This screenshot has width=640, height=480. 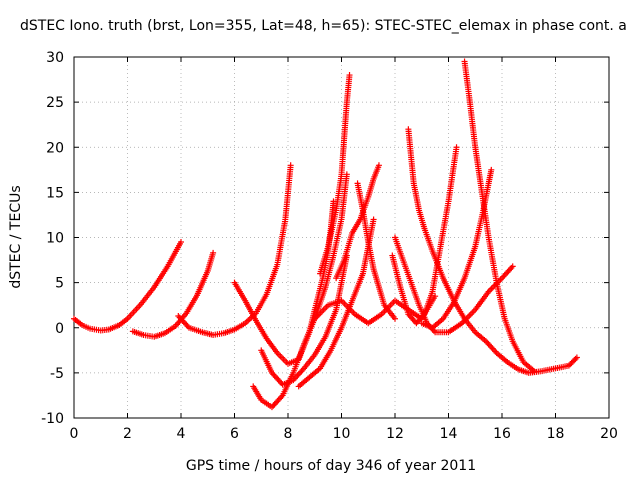 What do you see at coordinates (181, 434) in the screenshot?
I see `x-tick-label: 4` at bounding box center [181, 434].